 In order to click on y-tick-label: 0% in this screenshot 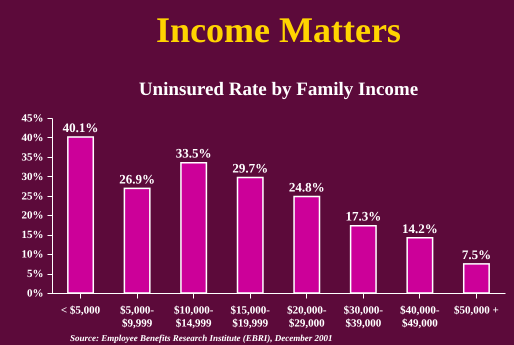, I will do `click(35, 294)`.